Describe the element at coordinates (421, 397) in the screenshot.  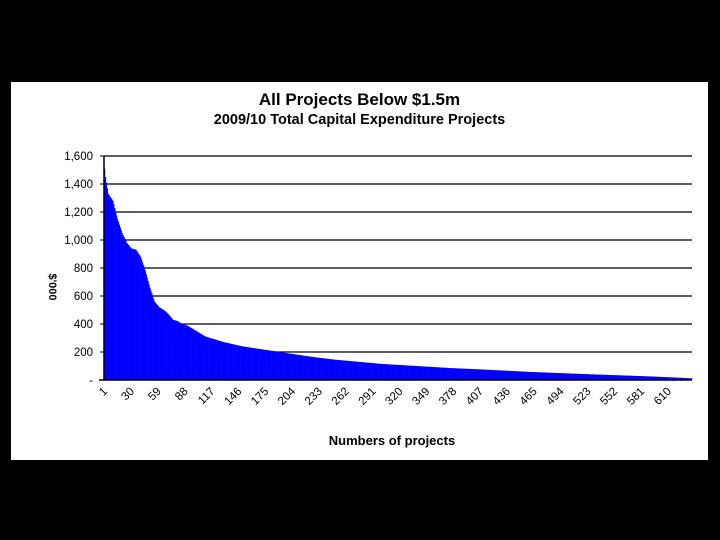
I see `x-tick-label: 349` at that location.